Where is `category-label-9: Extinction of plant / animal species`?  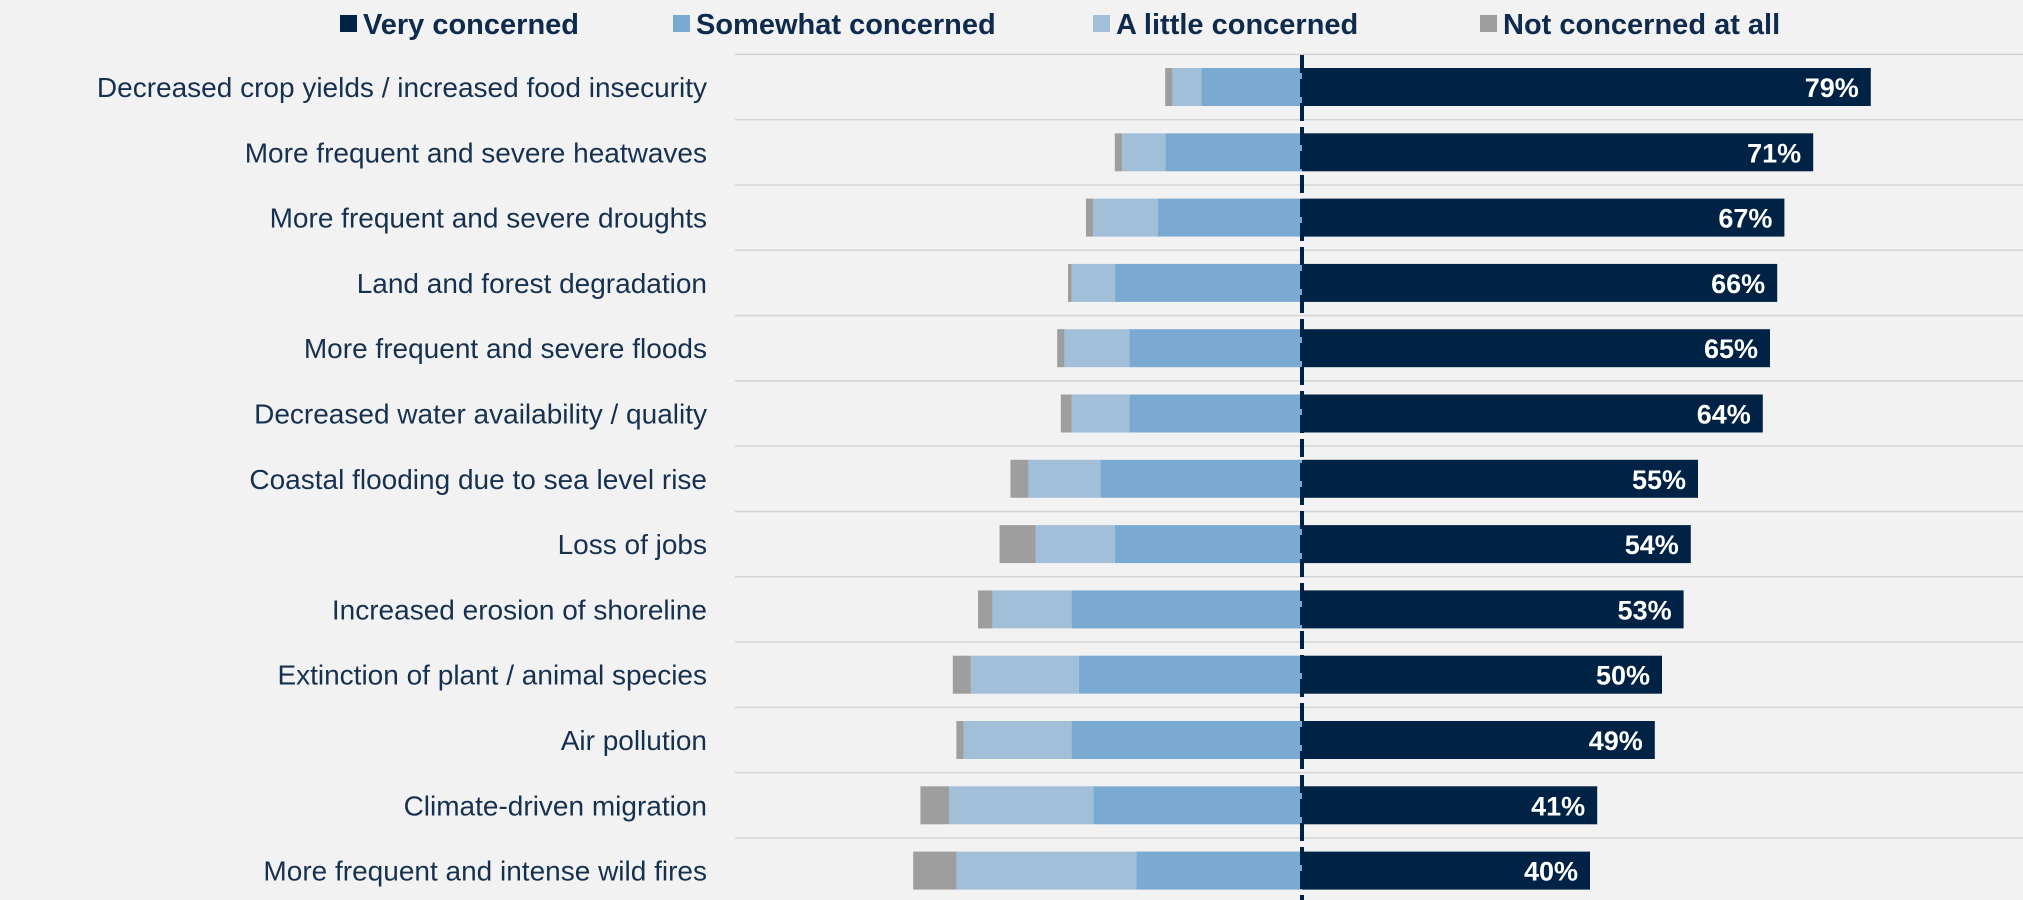 category-label-9: Extinction of plant / animal species is located at coordinates (492, 675).